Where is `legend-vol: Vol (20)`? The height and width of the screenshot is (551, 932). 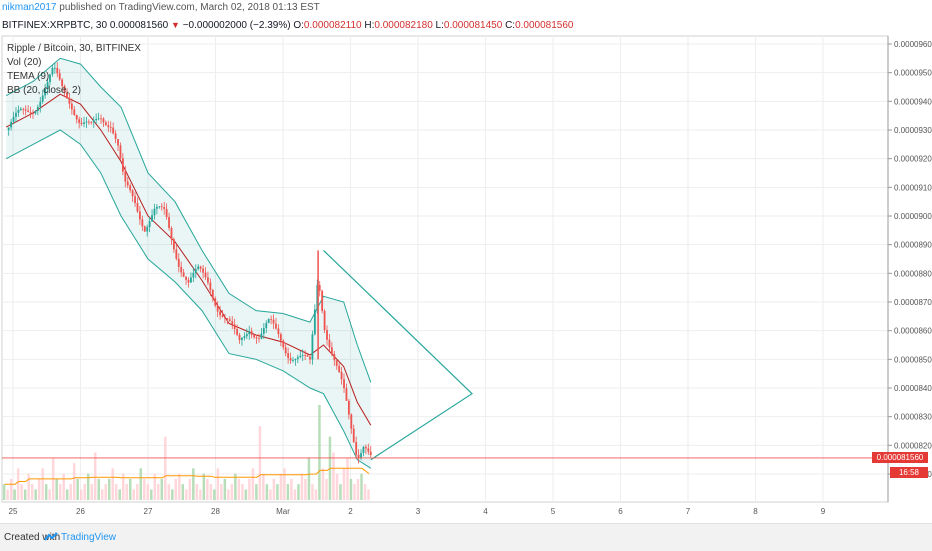 legend-vol: Vol (20) is located at coordinates (24, 62).